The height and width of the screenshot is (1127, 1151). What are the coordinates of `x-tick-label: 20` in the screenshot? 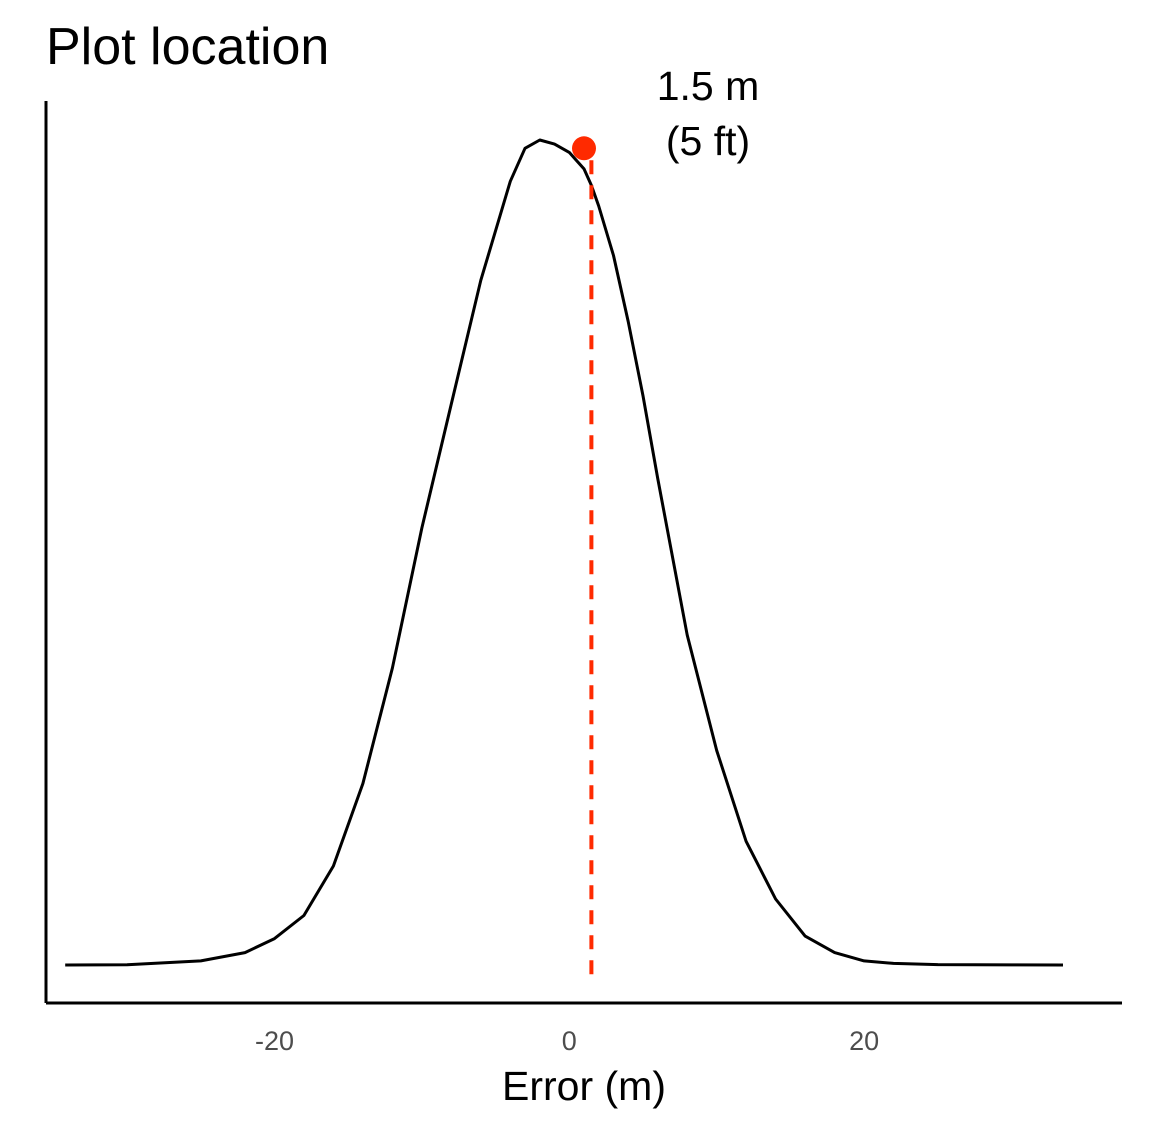 It's located at (864, 1041).